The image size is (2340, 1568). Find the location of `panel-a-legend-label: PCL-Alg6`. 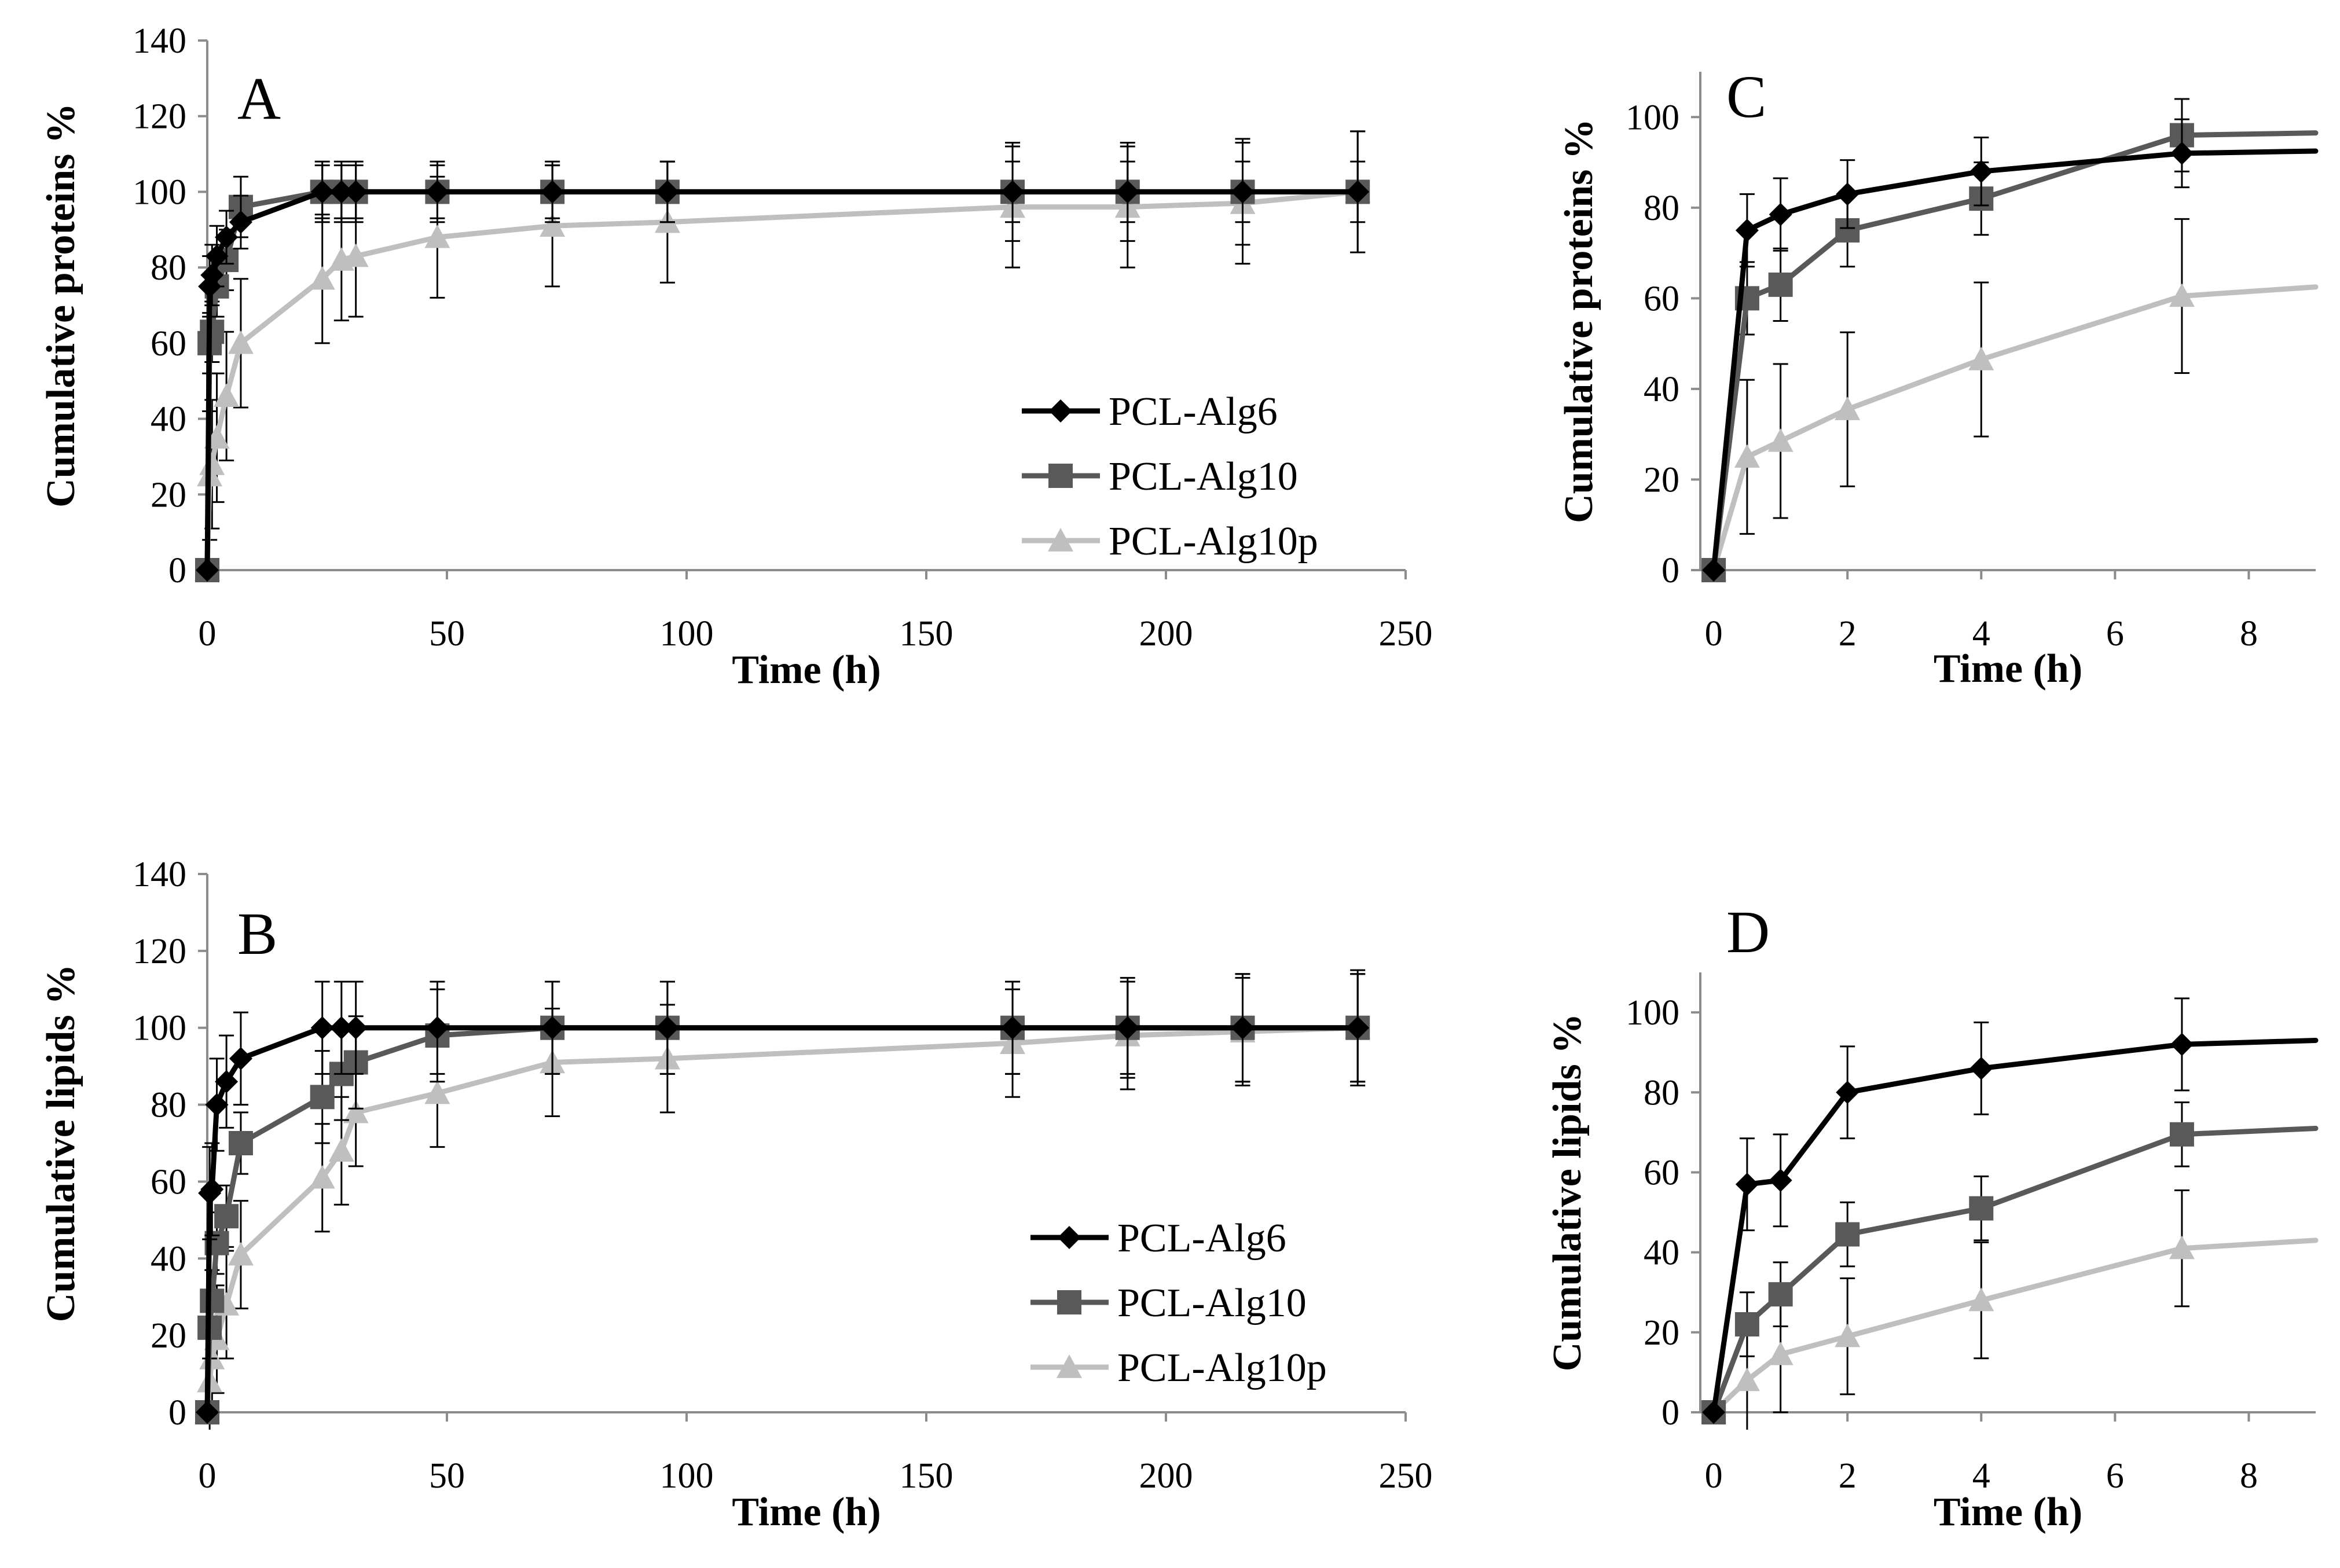

panel-a-legend-label: PCL-Alg6 is located at coordinates (1193, 412).